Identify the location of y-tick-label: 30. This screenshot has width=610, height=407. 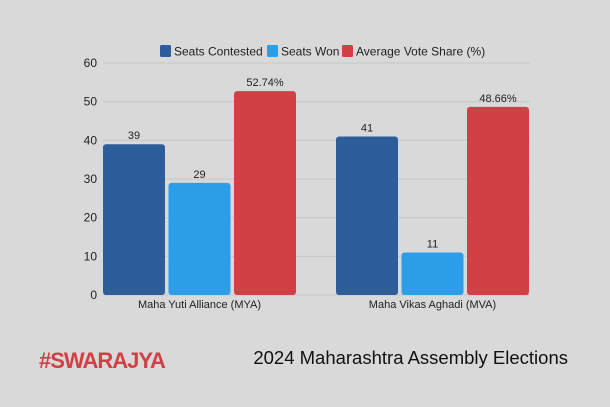
(91, 179).